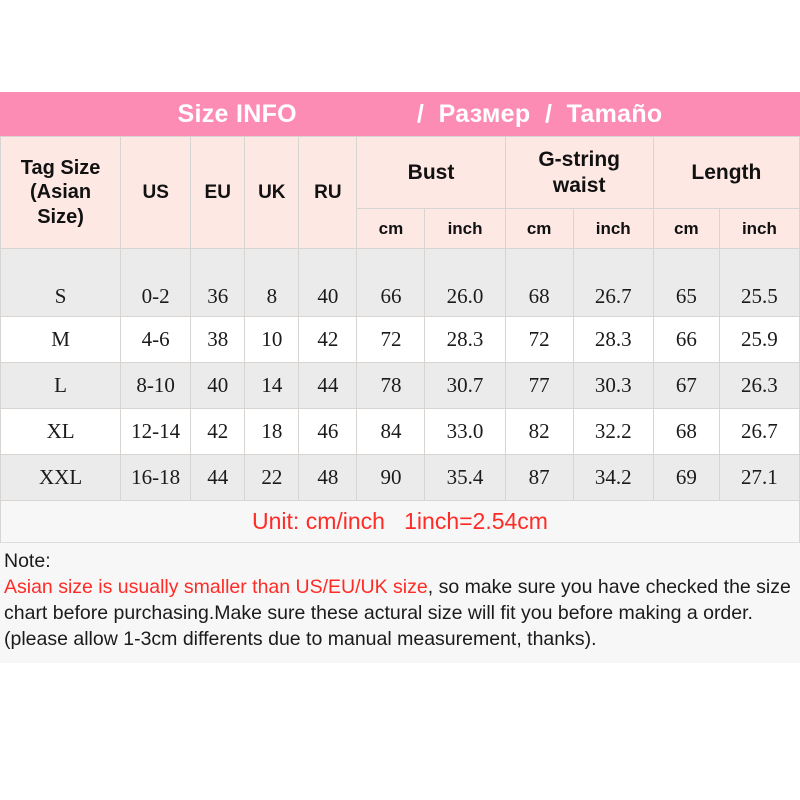  Describe the element at coordinates (156, 282) in the screenshot. I see `cell-us: 0-2` at that location.